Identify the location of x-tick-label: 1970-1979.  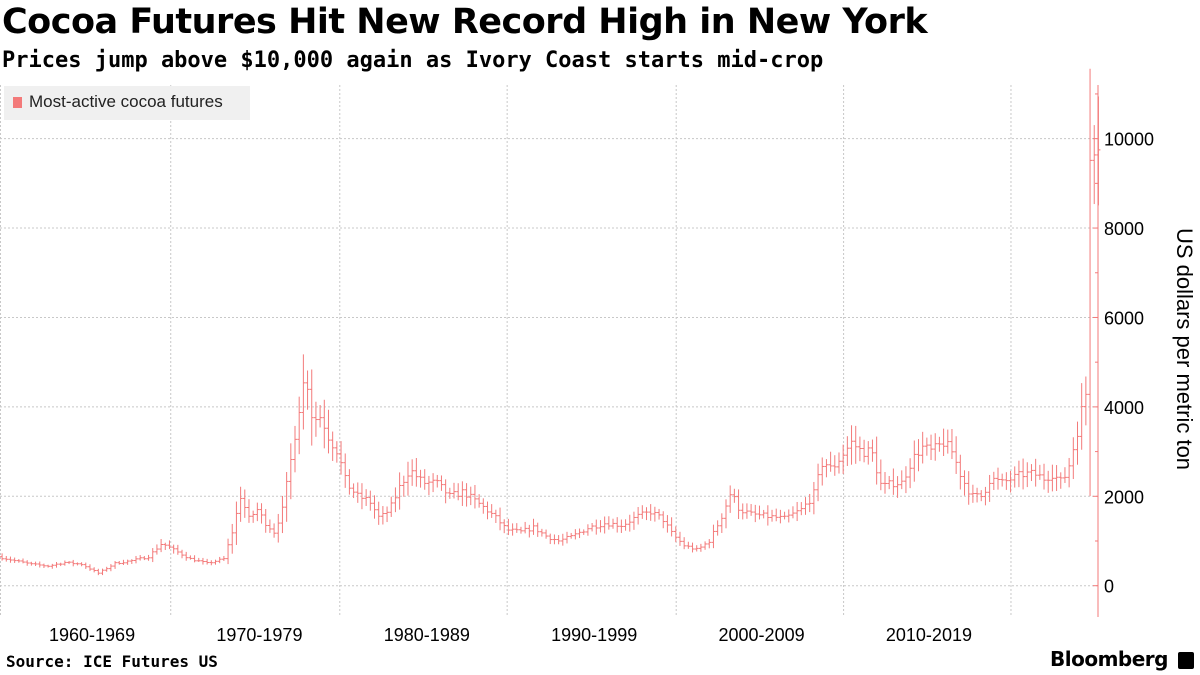
(259, 635).